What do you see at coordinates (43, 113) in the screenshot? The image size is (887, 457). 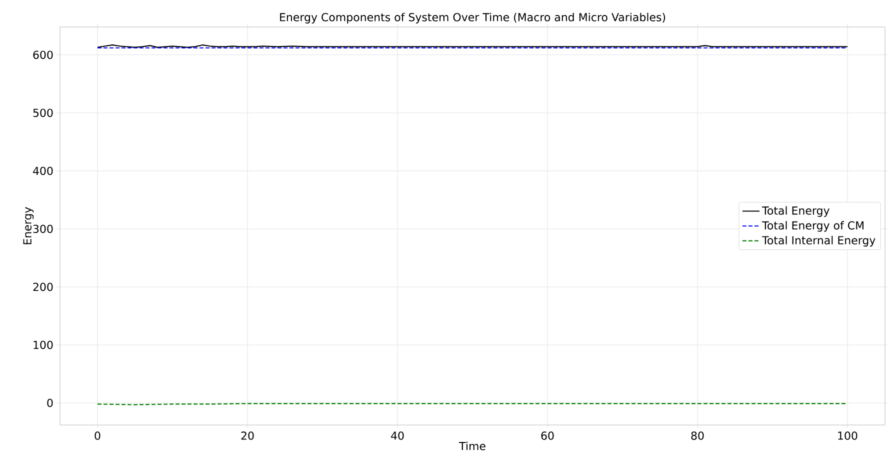 I see `y-tick-label: 500` at bounding box center [43, 113].